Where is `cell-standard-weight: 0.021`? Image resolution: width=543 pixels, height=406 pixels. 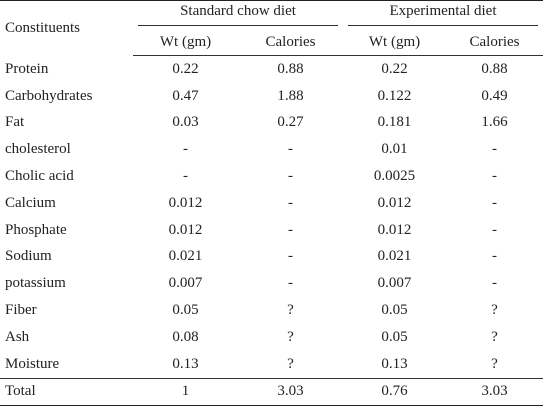
cell-standard-weight: 0.021 is located at coordinates (185, 256).